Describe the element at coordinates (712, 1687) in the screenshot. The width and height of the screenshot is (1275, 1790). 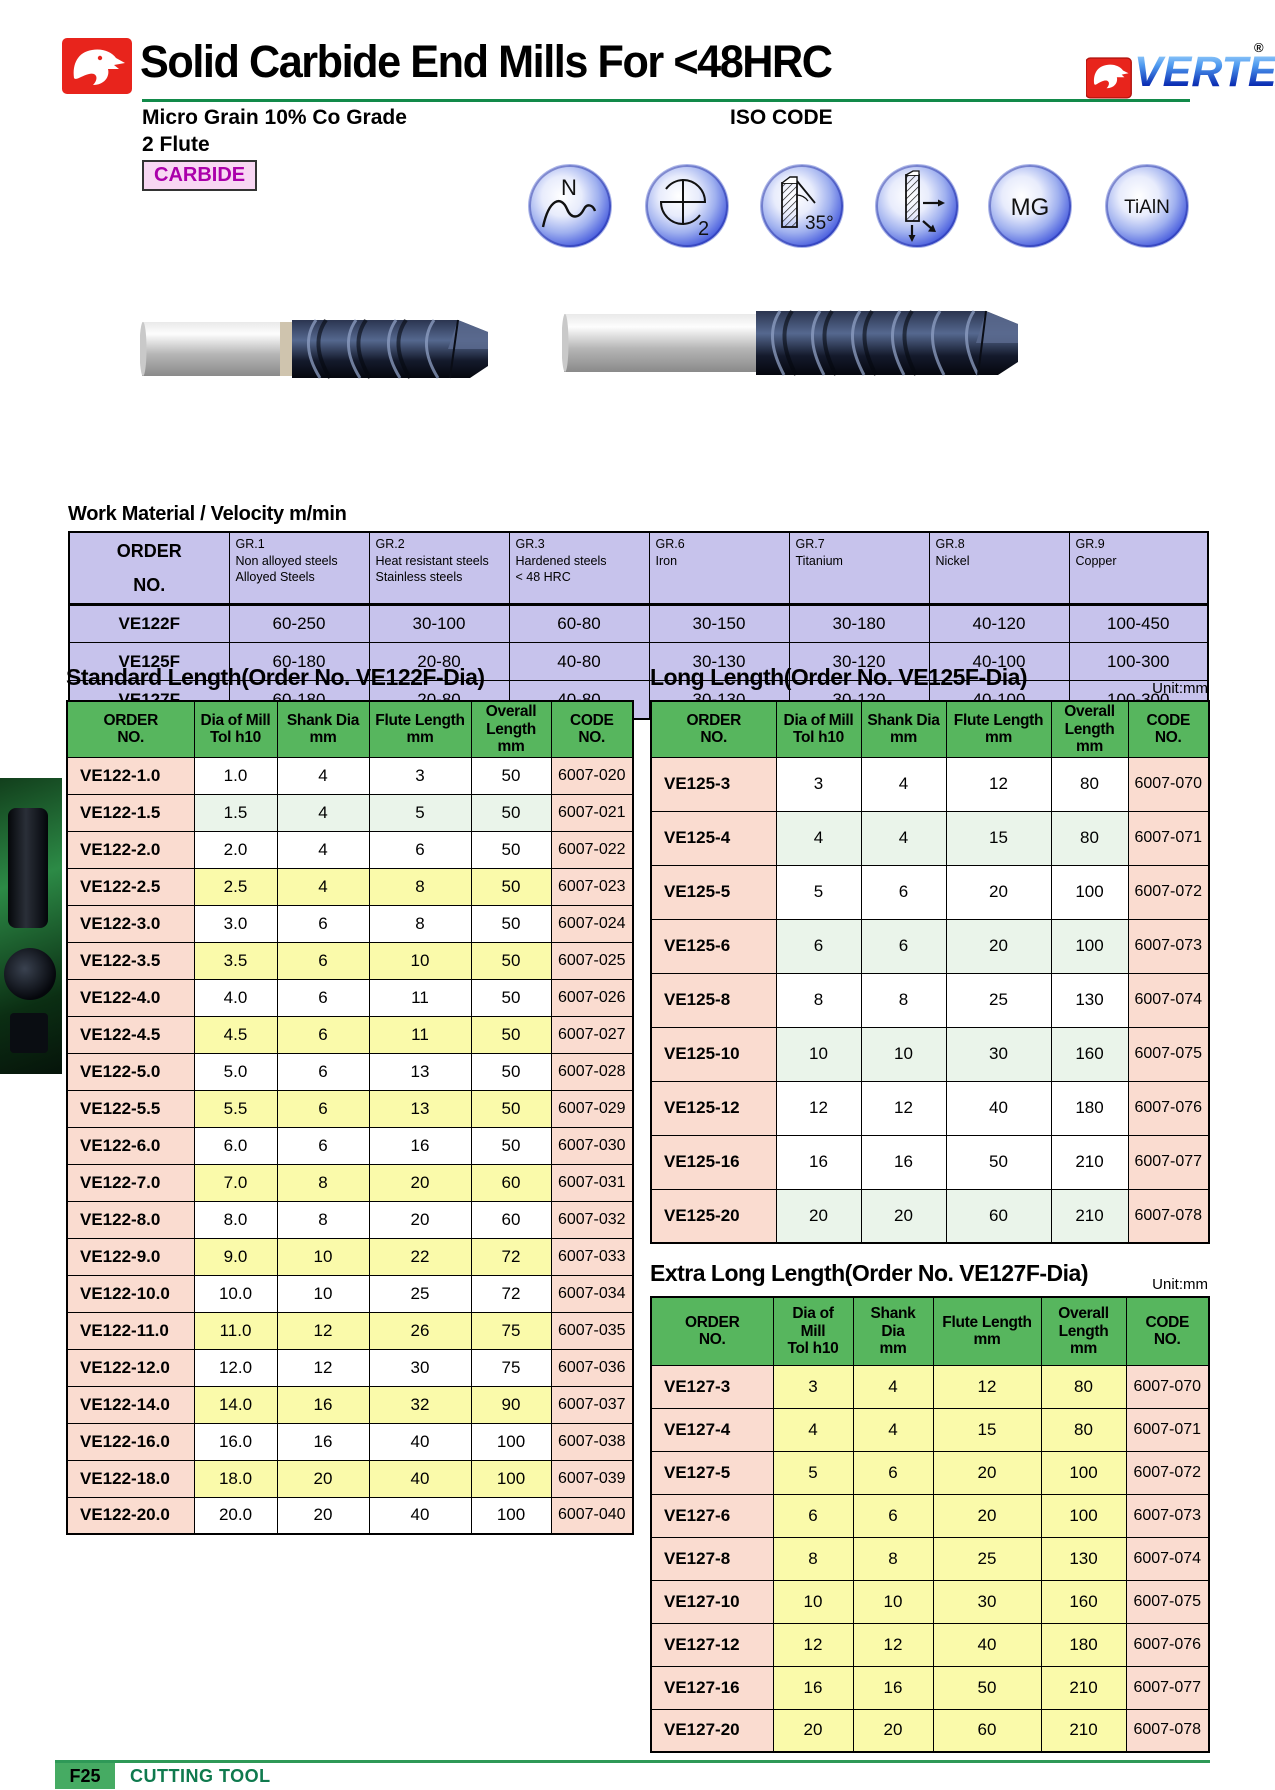
I see `order-no-cell: VE127-16` at that location.